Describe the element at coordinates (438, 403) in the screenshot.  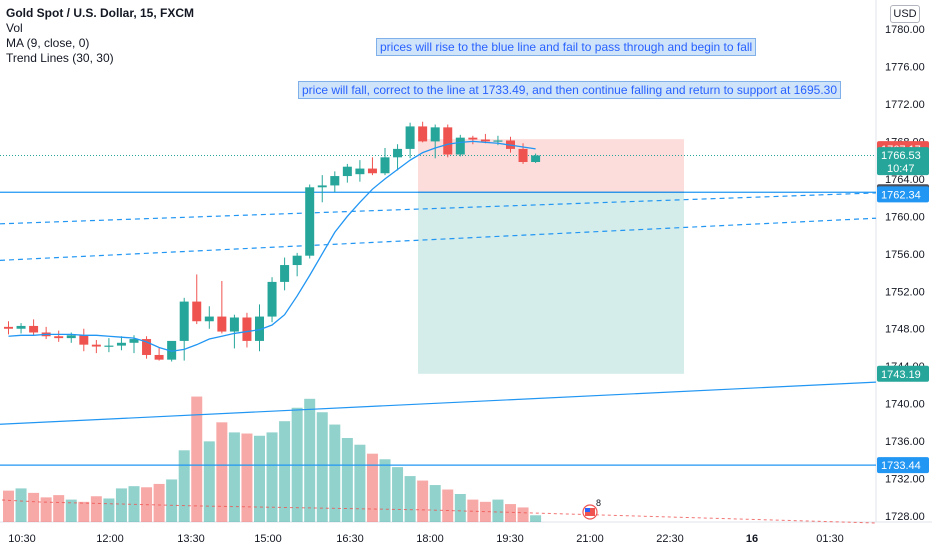
I see `trend-line` at that location.